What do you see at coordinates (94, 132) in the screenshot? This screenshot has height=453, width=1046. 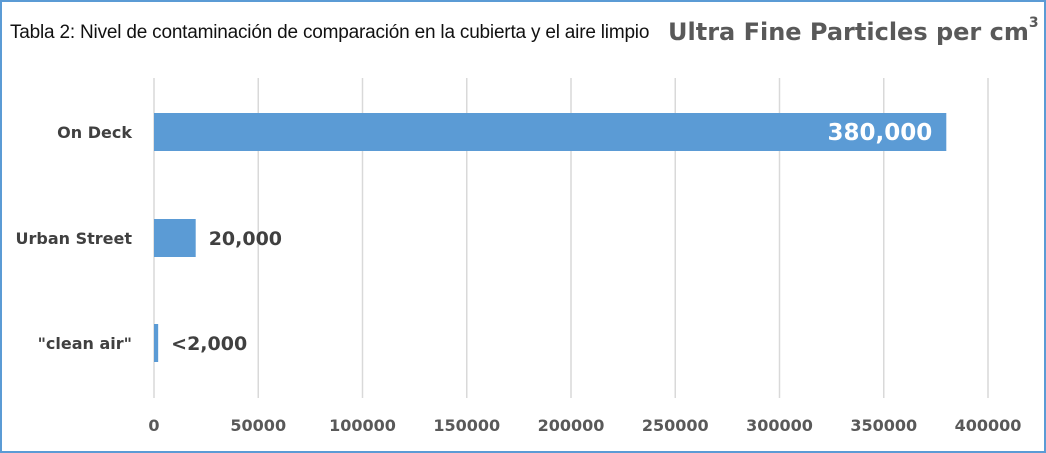 I see `category-label: On Deck` at bounding box center [94, 132].